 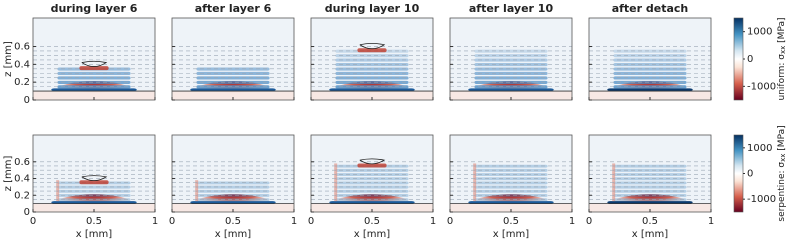 I want to click on colorbar-tick-label: 0, so click(x=750, y=174).